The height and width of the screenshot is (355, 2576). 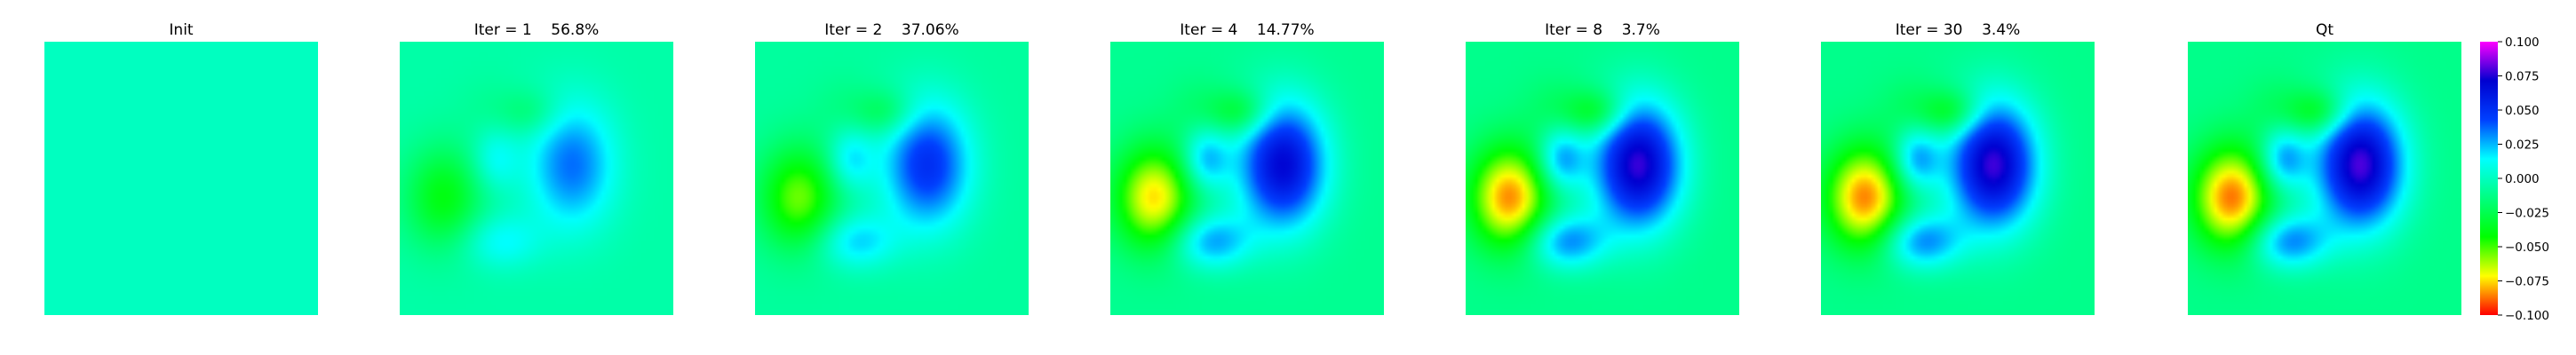 What do you see at coordinates (2527, 214) in the screenshot?
I see `colorbar-tick-label: −0.025` at bounding box center [2527, 214].